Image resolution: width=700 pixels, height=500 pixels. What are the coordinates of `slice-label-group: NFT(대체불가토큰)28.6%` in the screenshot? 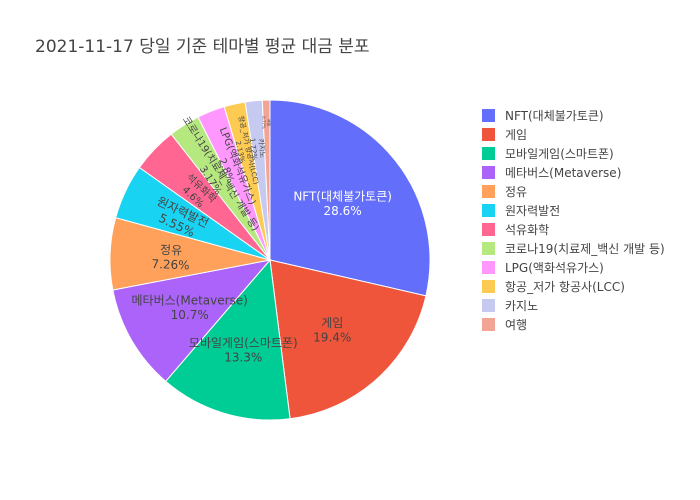 It's located at (342, 203).